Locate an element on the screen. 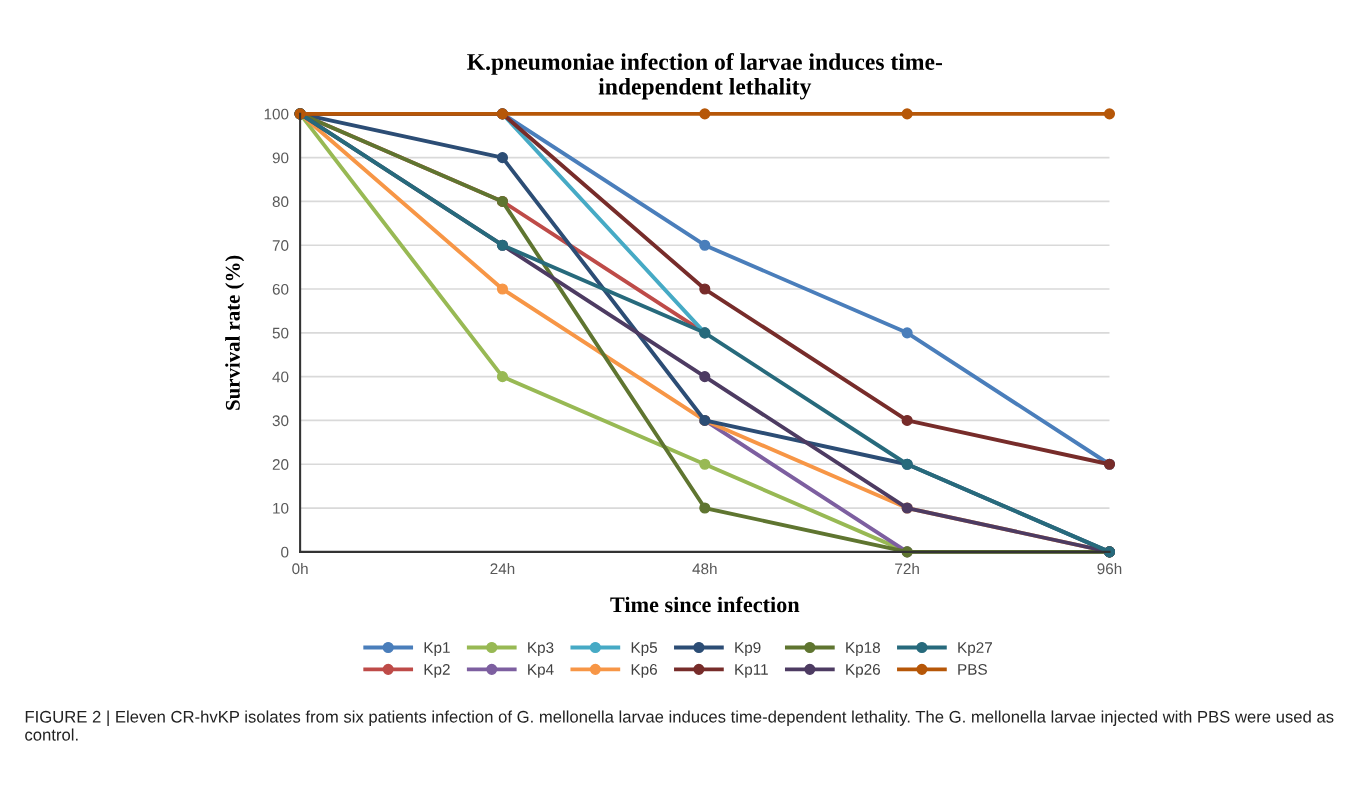 The image size is (1358, 785). y-tick-label: 70 is located at coordinates (280, 245).